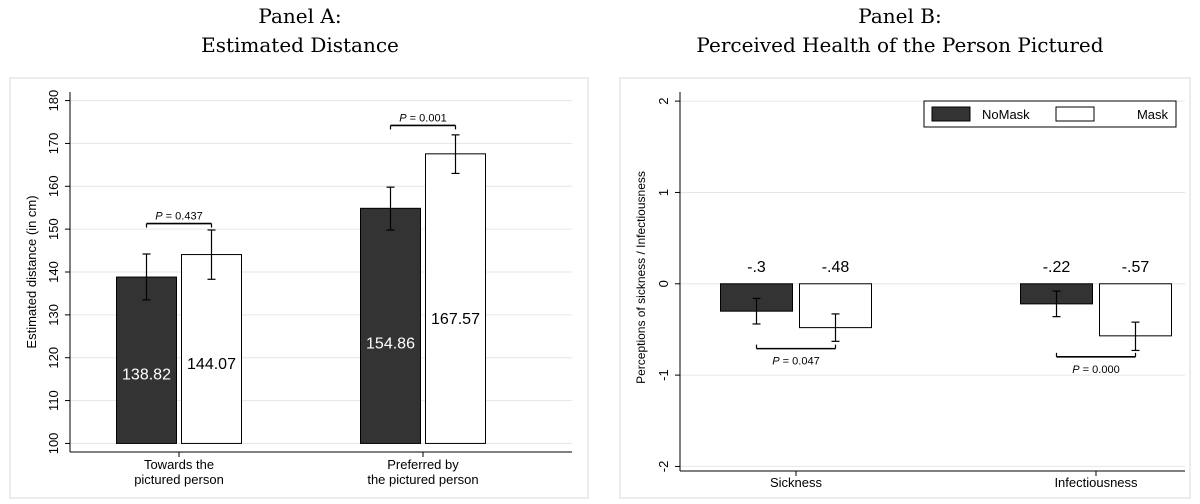 The image size is (1200, 504). I want to click on panel-b-value-label: -.48, so click(836, 267).